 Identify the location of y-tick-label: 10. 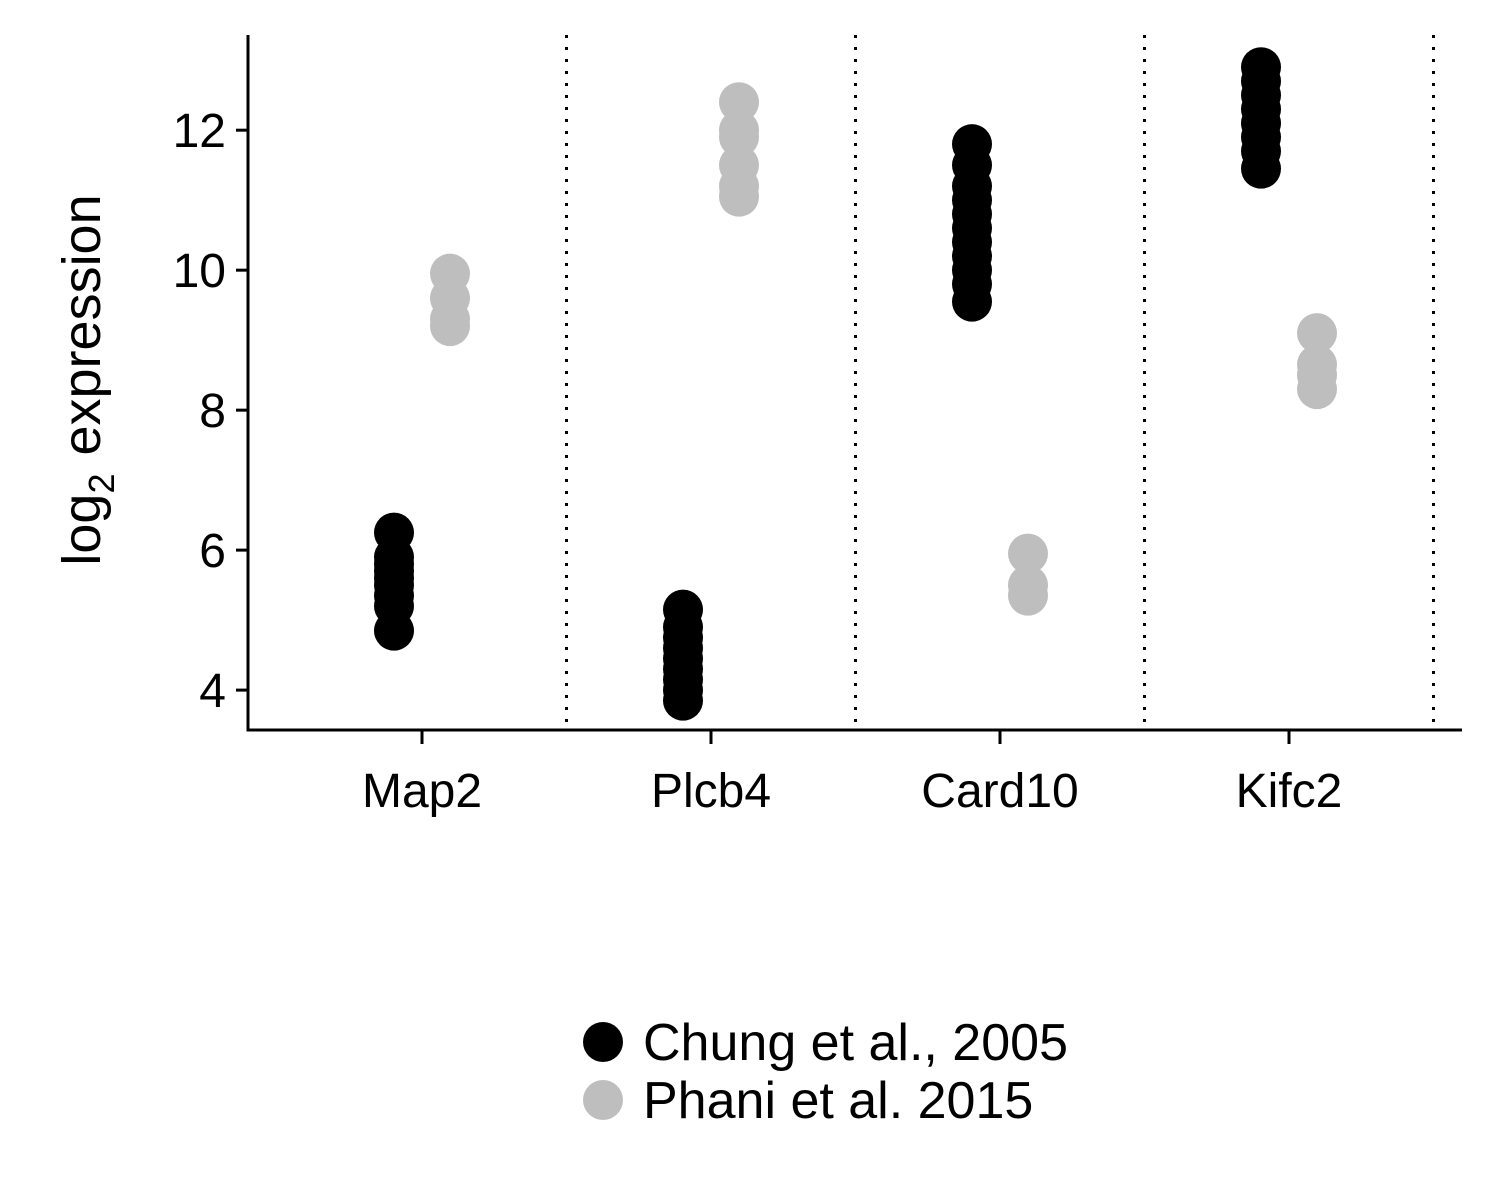
(199, 271).